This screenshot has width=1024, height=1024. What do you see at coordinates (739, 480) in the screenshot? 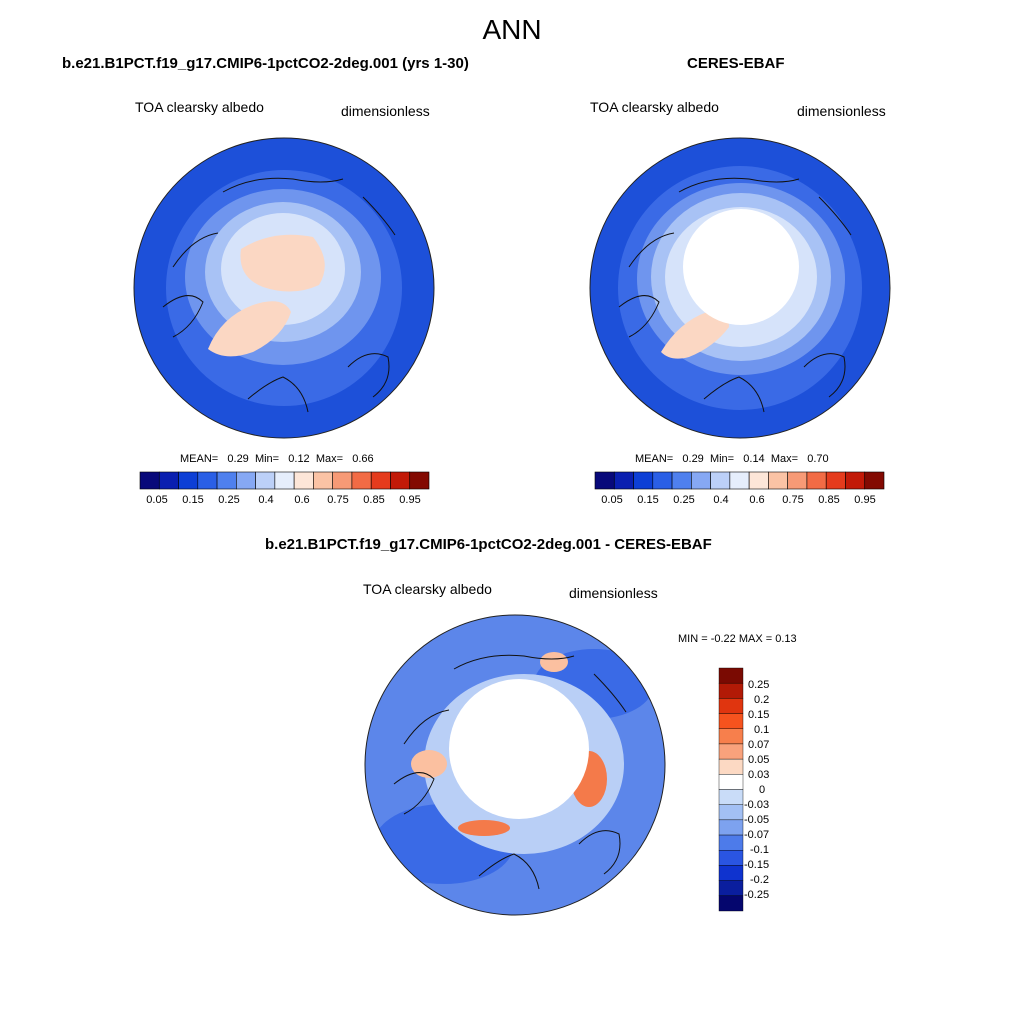
I see `panel2-colorbar` at bounding box center [739, 480].